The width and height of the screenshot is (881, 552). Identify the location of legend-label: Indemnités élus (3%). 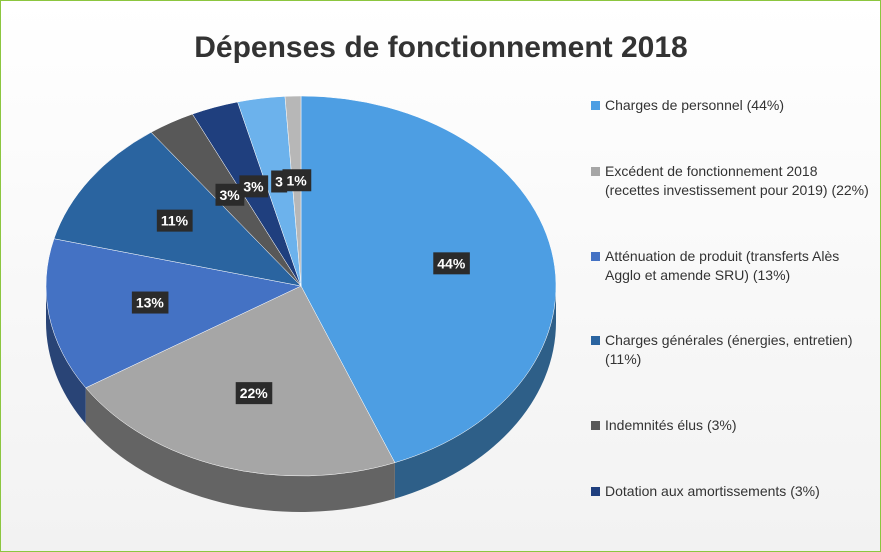
(671, 425).